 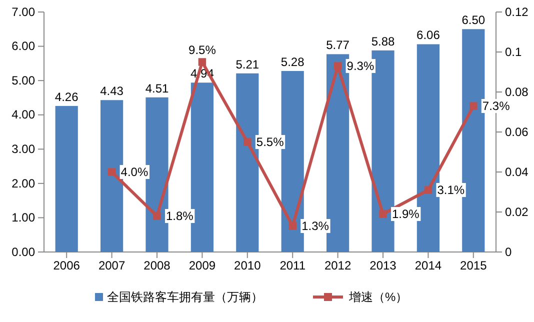 I want to click on legend-label: 增速（%）, so click(x=378, y=297).